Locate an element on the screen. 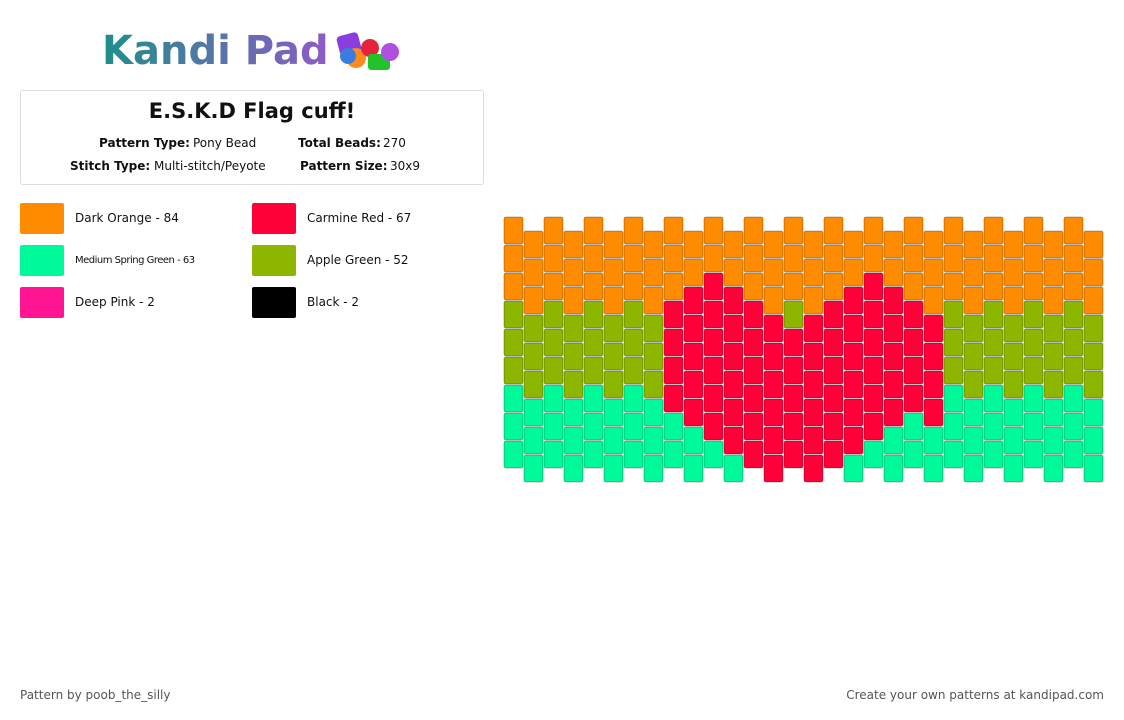 The width and height of the screenshot is (1124, 720). legend-label: Deep Pink - 2 is located at coordinates (115, 302).